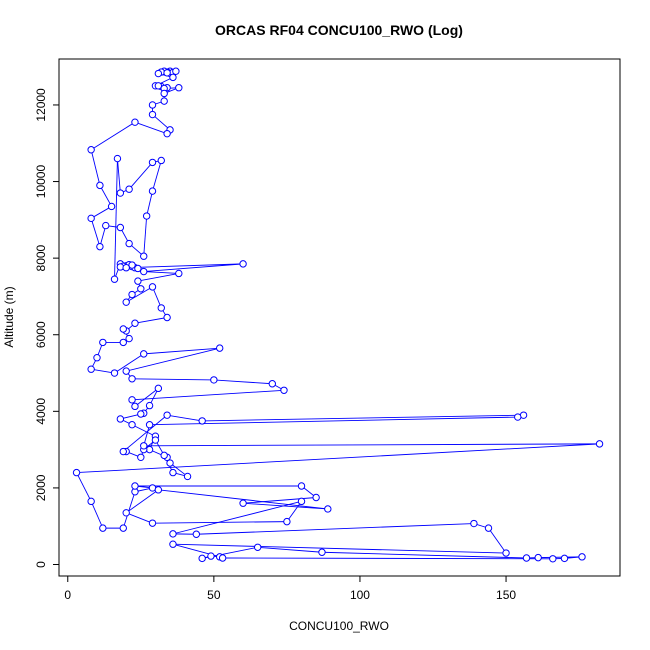  I want to click on y-tick-label: 4000, so click(41, 411).